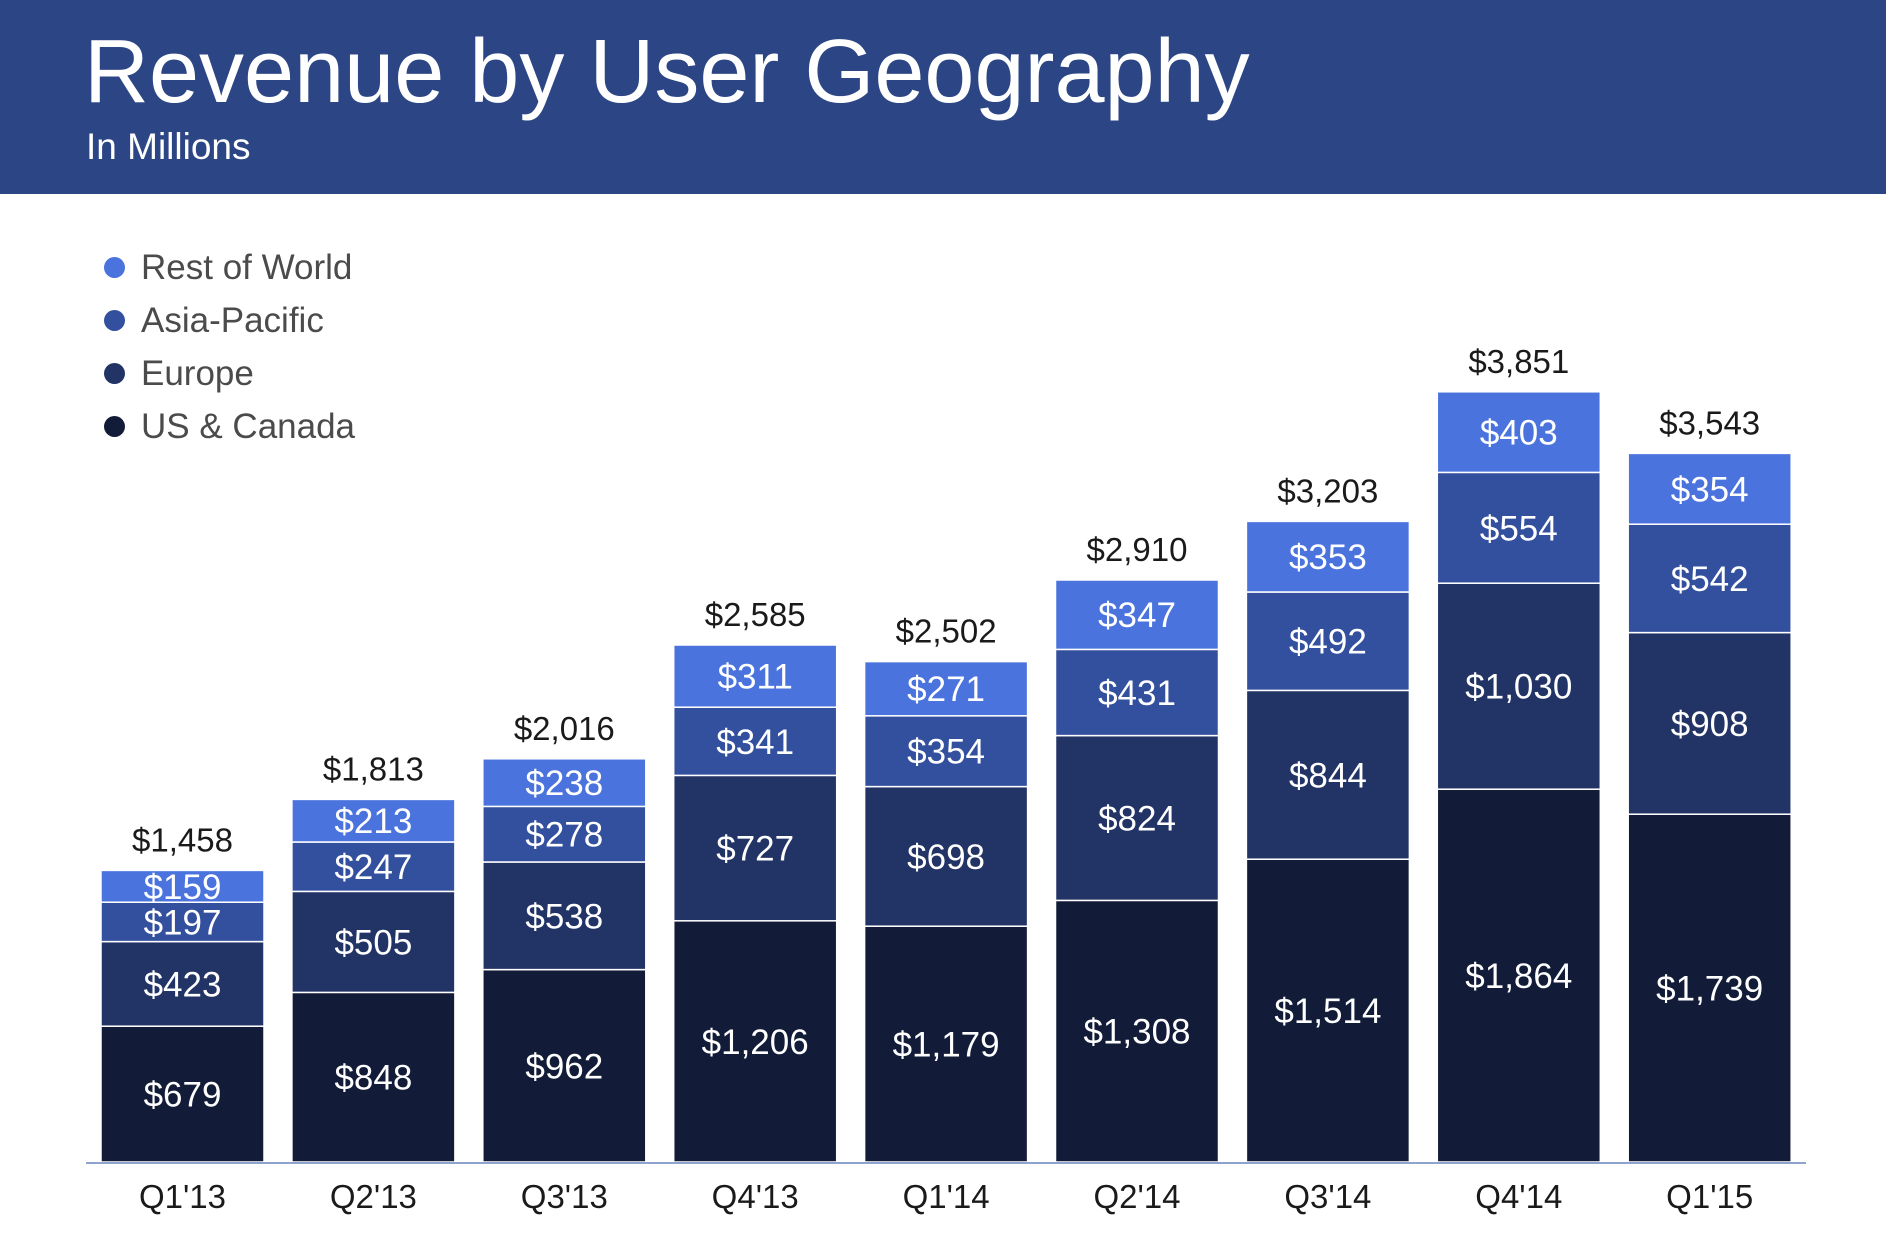 This screenshot has height=1248, width=1886. I want to click on legend-swatch-us-canada, so click(114, 426).